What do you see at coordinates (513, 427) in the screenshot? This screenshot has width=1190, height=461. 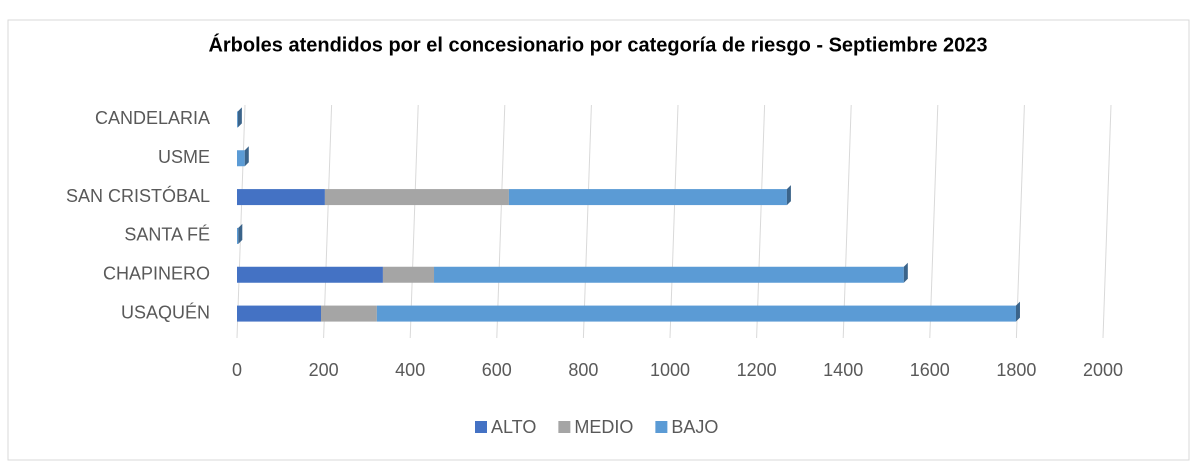 I see `legend-label: ALTO` at bounding box center [513, 427].